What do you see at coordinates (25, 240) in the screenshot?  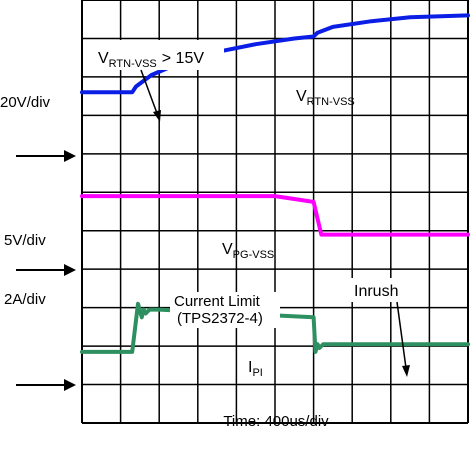 I see `ch2-scale-label: 5V/div` at bounding box center [25, 240].